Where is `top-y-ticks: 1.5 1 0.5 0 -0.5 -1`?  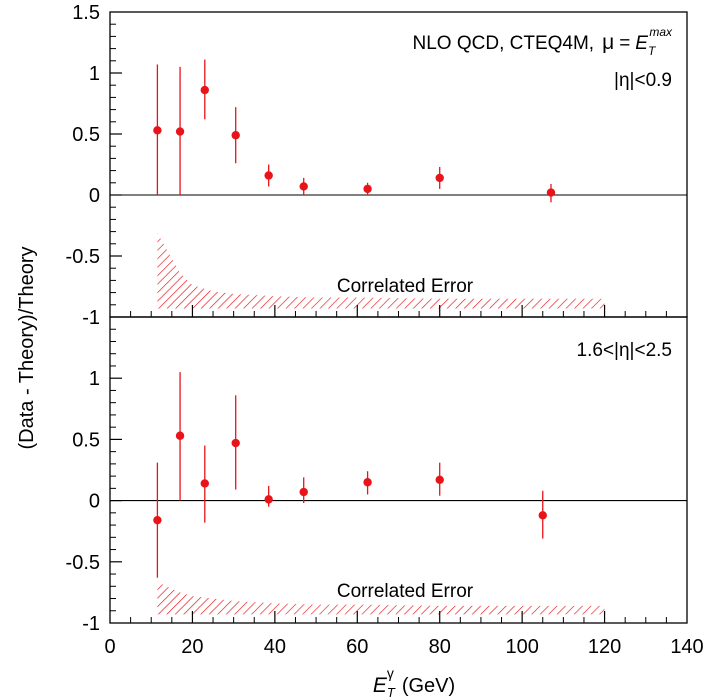
top-y-ticks: 1.5 1 0.5 0 -0.5 -1 is located at coordinates (94, 165).